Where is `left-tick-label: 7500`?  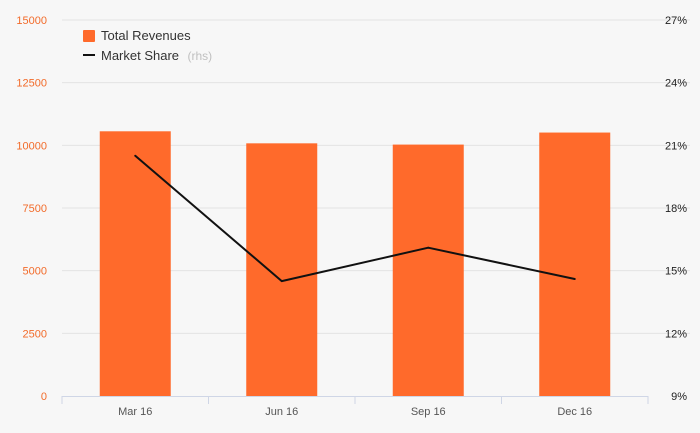 left-tick-label: 7500 is located at coordinates (35, 209).